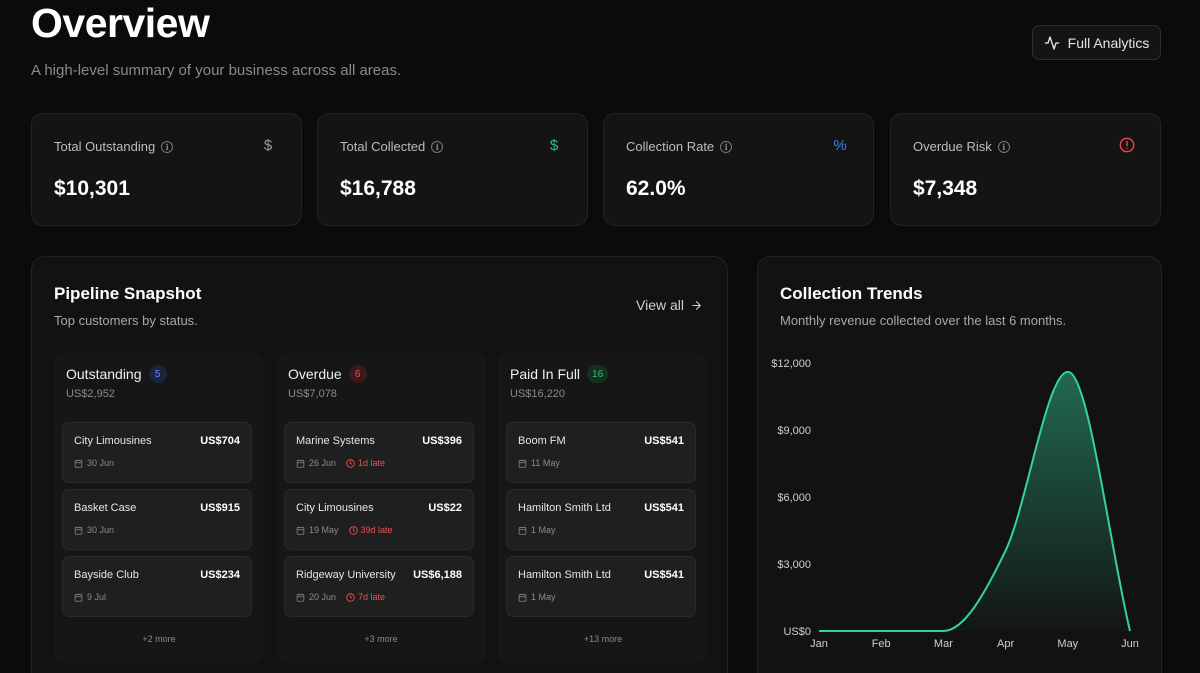  What do you see at coordinates (696, 305) in the screenshot?
I see `arrow-right-icon` at bounding box center [696, 305].